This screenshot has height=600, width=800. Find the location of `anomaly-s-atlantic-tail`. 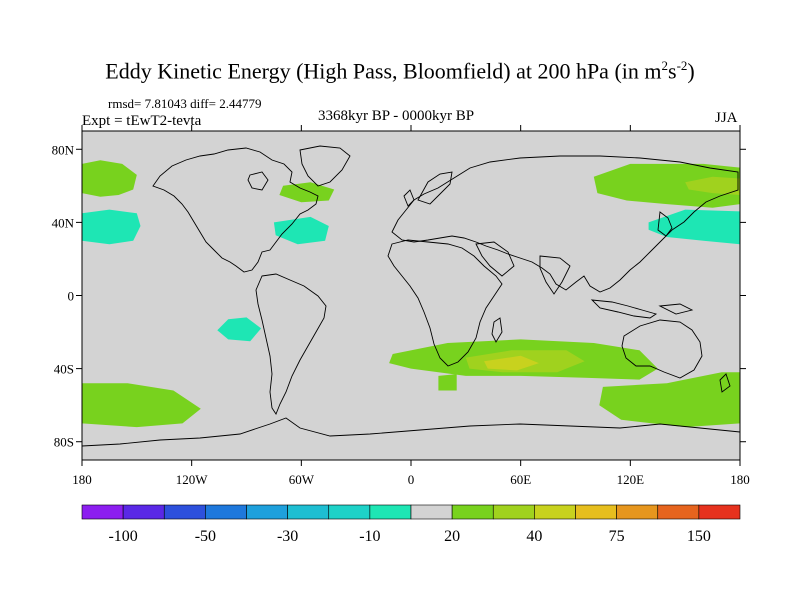

anomaly-s-atlantic-tail is located at coordinates (447, 382).